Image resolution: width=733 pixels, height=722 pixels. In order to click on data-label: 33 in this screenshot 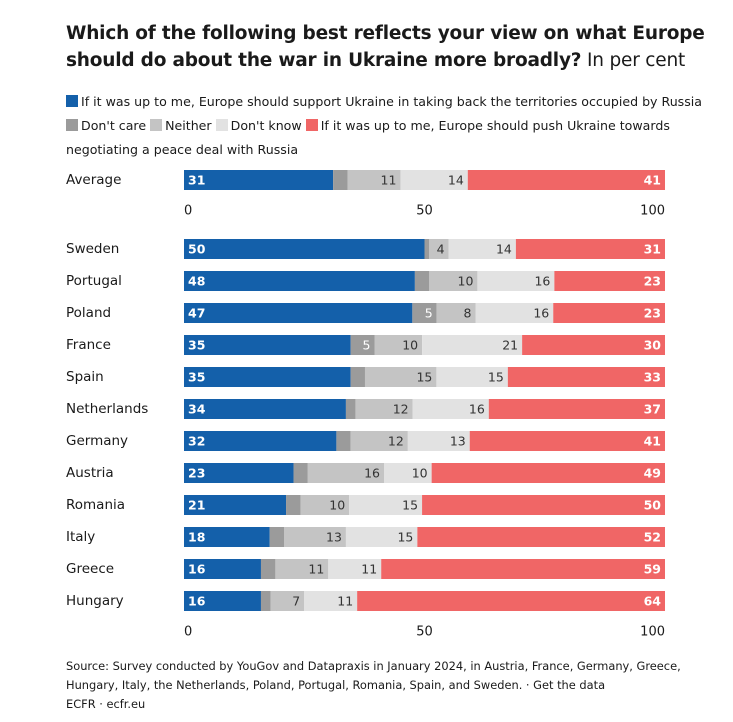, I will do `click(652, 377)`.